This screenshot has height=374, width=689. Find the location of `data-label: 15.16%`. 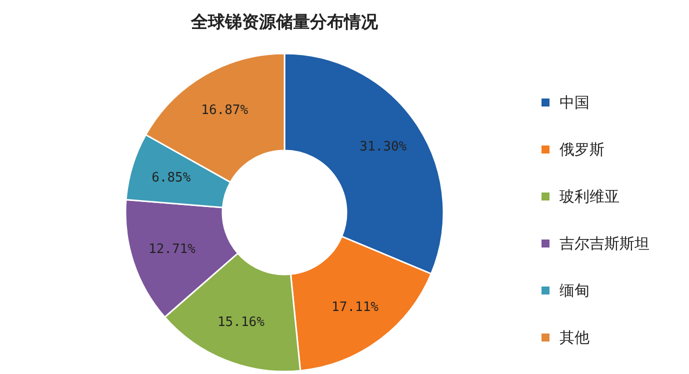

data-label: 15.16% is located at coordinates (241, 322).